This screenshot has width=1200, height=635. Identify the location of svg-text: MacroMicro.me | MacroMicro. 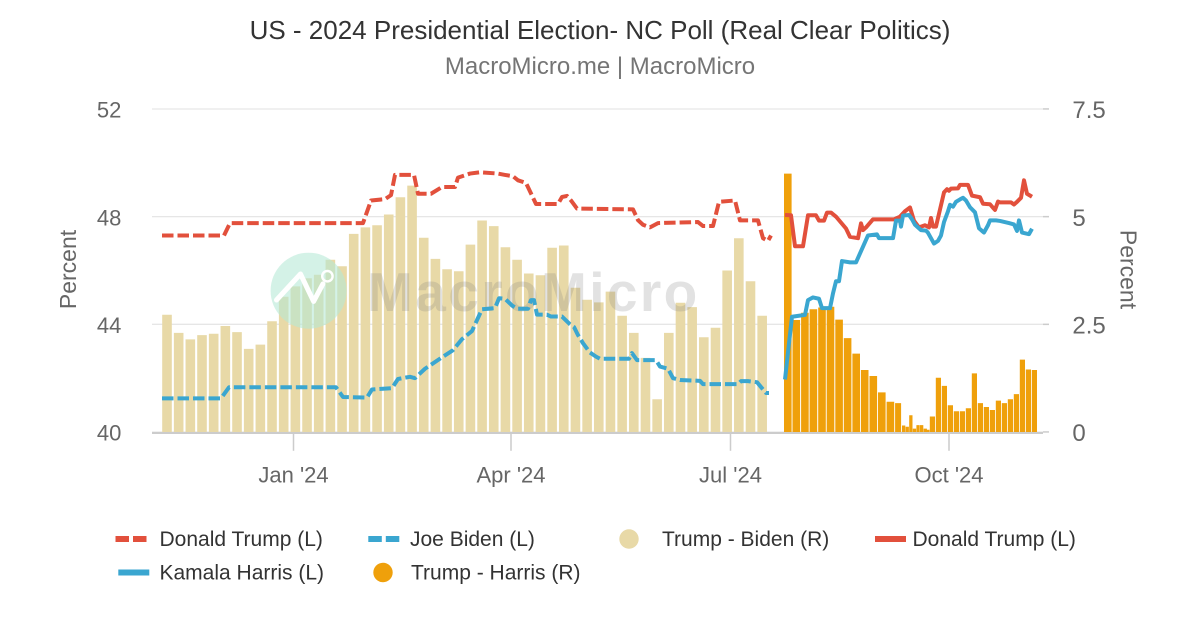
(600, 66).